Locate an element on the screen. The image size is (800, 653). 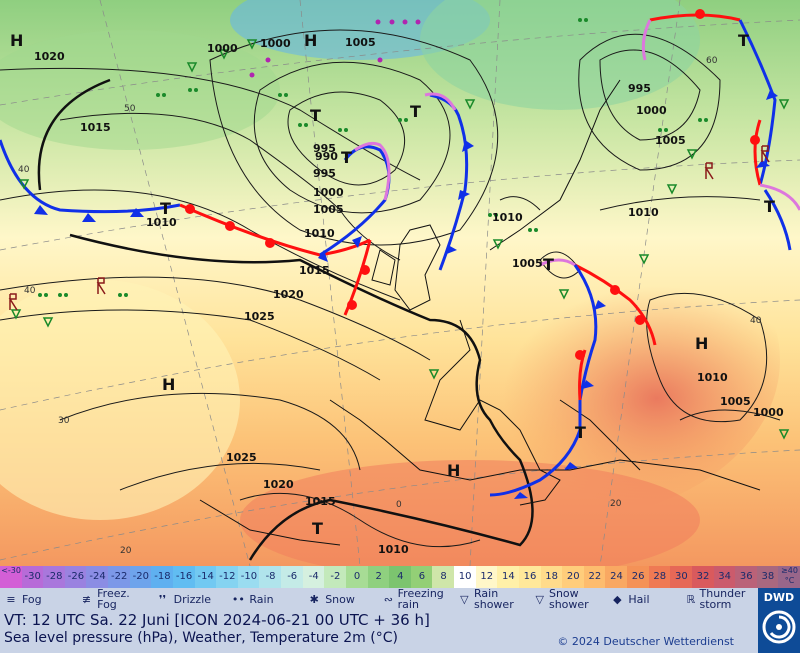
scale-cell: 4 is located at coordinates (400, 577).